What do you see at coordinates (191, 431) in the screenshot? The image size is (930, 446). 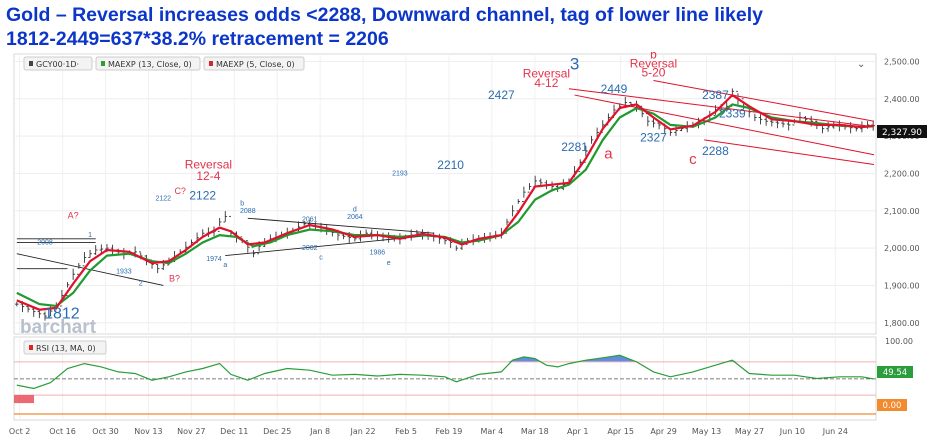 I see `x-tick-label: Nov 27` at bounding box center [191, 431].